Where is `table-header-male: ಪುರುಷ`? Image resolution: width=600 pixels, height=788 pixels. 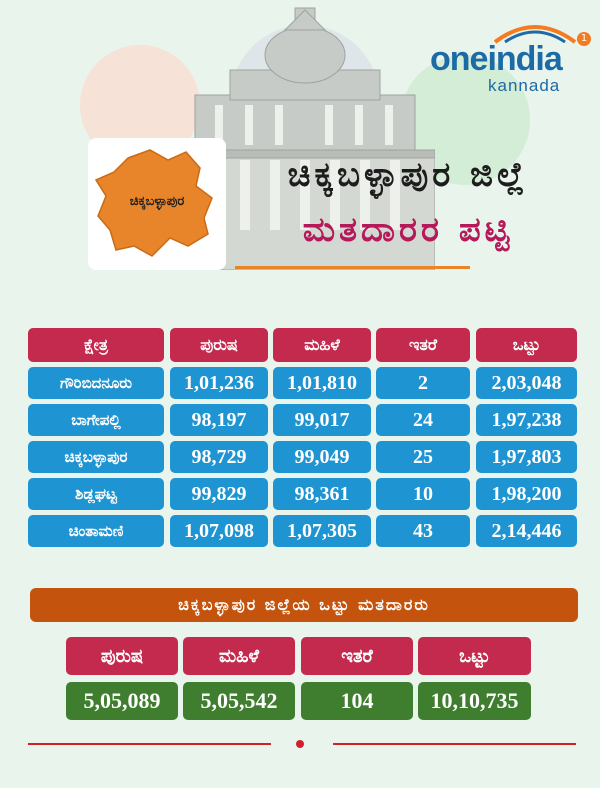 table-header-male: ಪುರುಷ is located at coordinates (219, 345).